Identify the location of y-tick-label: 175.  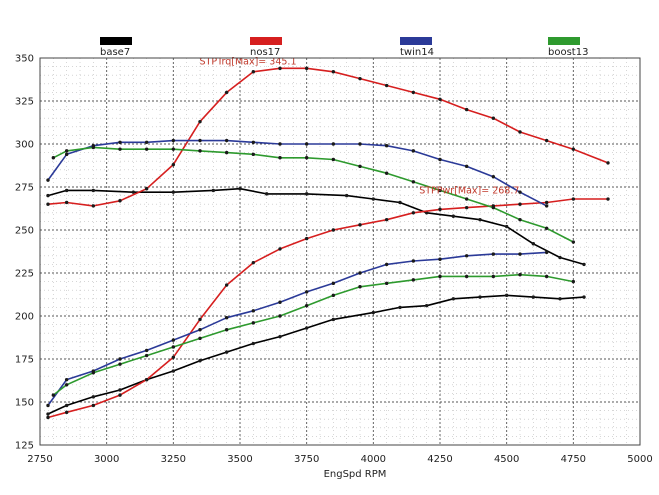
(24, 360).